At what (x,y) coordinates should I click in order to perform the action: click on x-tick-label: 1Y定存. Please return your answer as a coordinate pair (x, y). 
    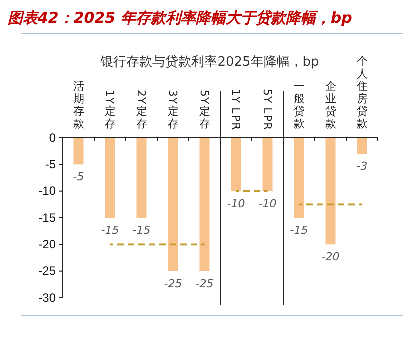
    Looking at the image, I should click on (109, 110).